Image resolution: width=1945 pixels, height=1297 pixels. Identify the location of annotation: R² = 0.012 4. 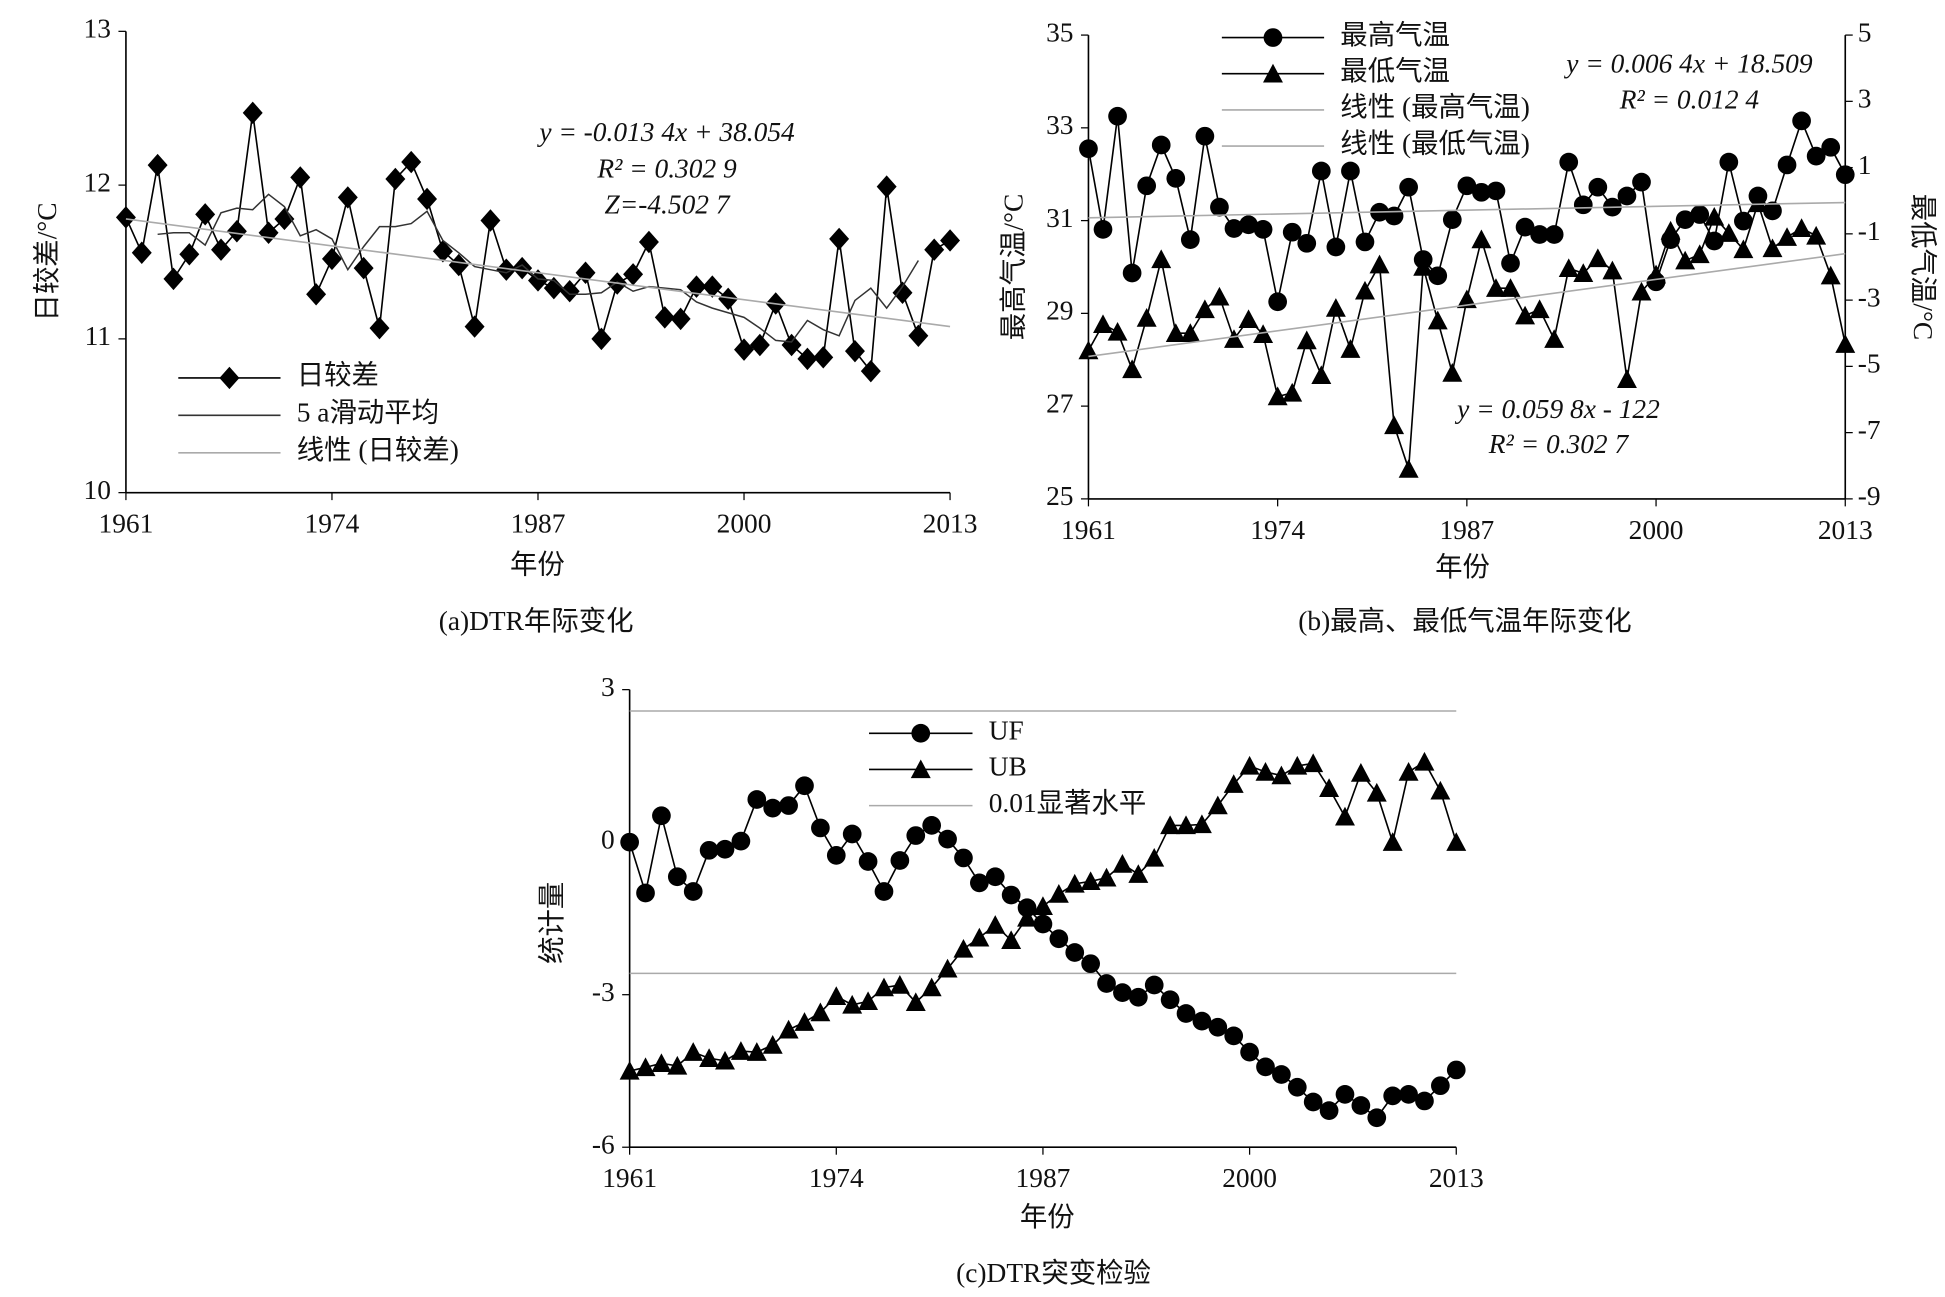
(1689, 100).